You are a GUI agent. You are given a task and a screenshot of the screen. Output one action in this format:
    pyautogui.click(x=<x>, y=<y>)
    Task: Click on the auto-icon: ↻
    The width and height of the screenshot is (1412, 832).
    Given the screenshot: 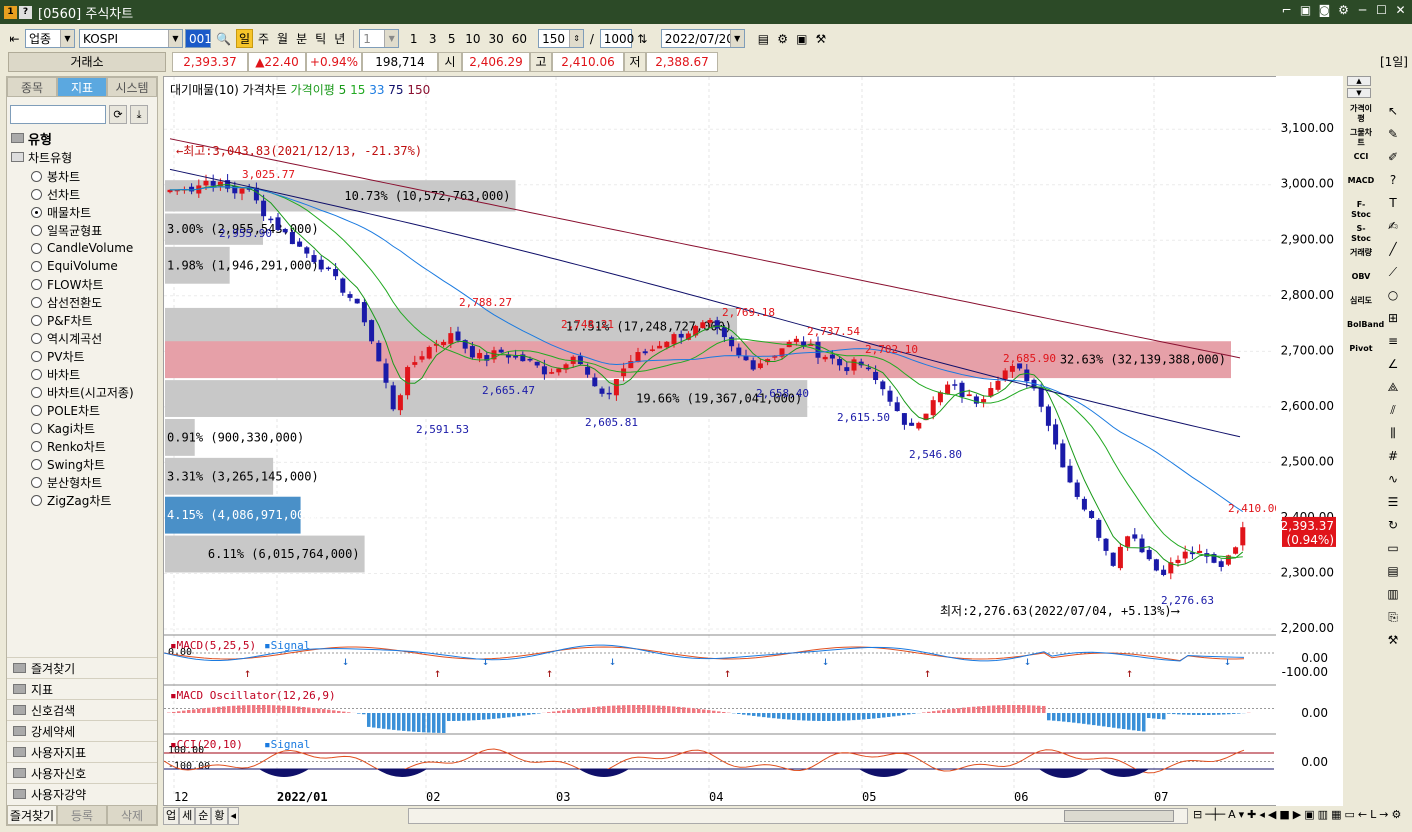 What is the action you would take?
    pyautogui.click(x=1393, y=525)
    